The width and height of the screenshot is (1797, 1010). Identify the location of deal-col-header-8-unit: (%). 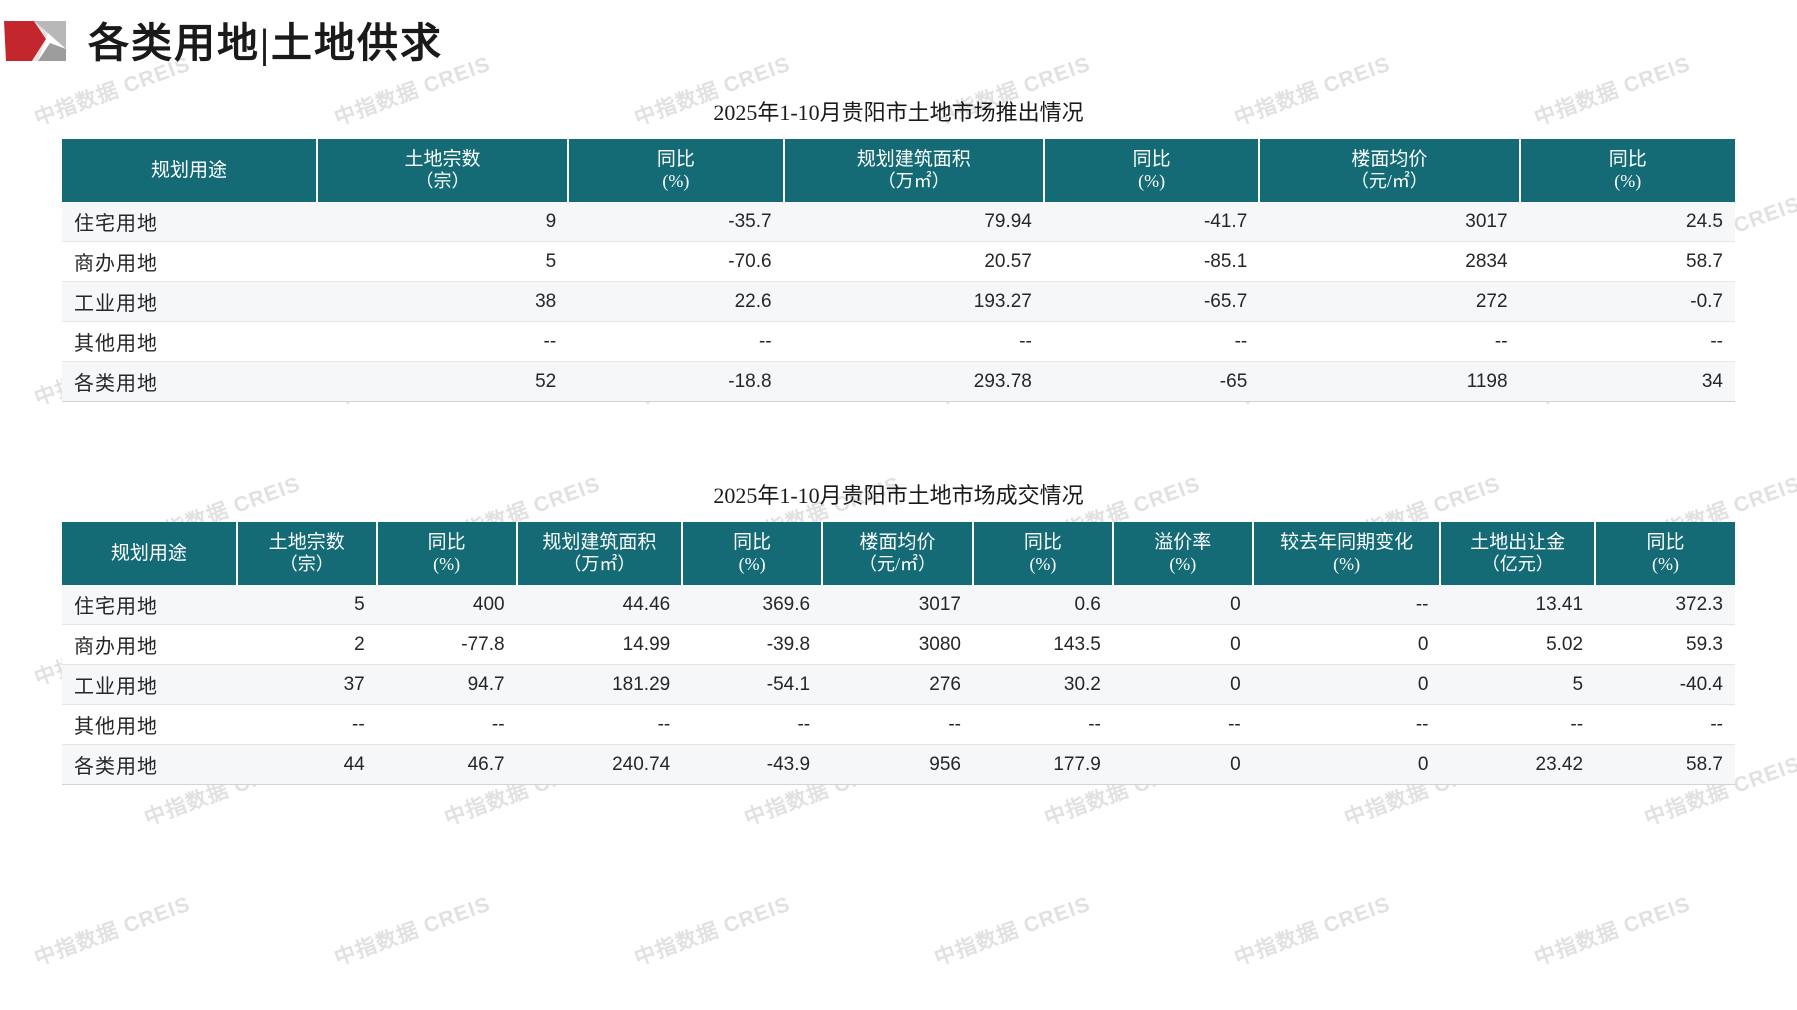
(1347, 564).